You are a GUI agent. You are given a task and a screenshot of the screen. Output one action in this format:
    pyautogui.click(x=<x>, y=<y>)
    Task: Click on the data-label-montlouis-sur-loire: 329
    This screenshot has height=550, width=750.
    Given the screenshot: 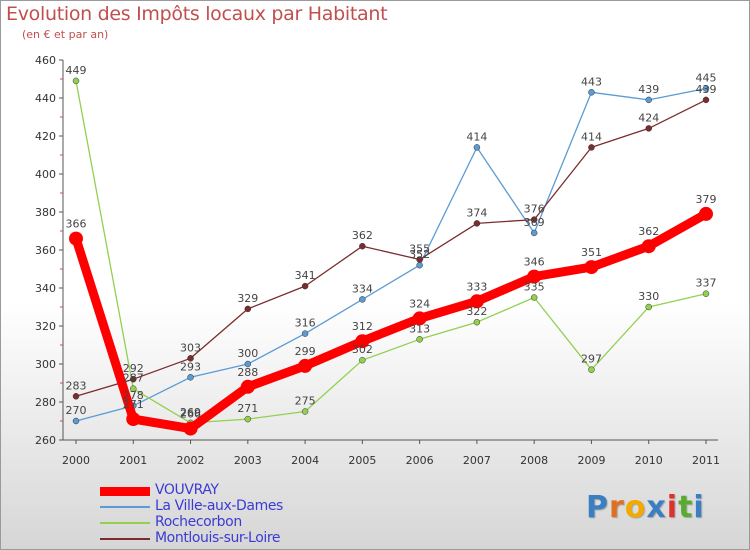 What is the action you would take?
    pyautogui.click(x=247, y=298)
    